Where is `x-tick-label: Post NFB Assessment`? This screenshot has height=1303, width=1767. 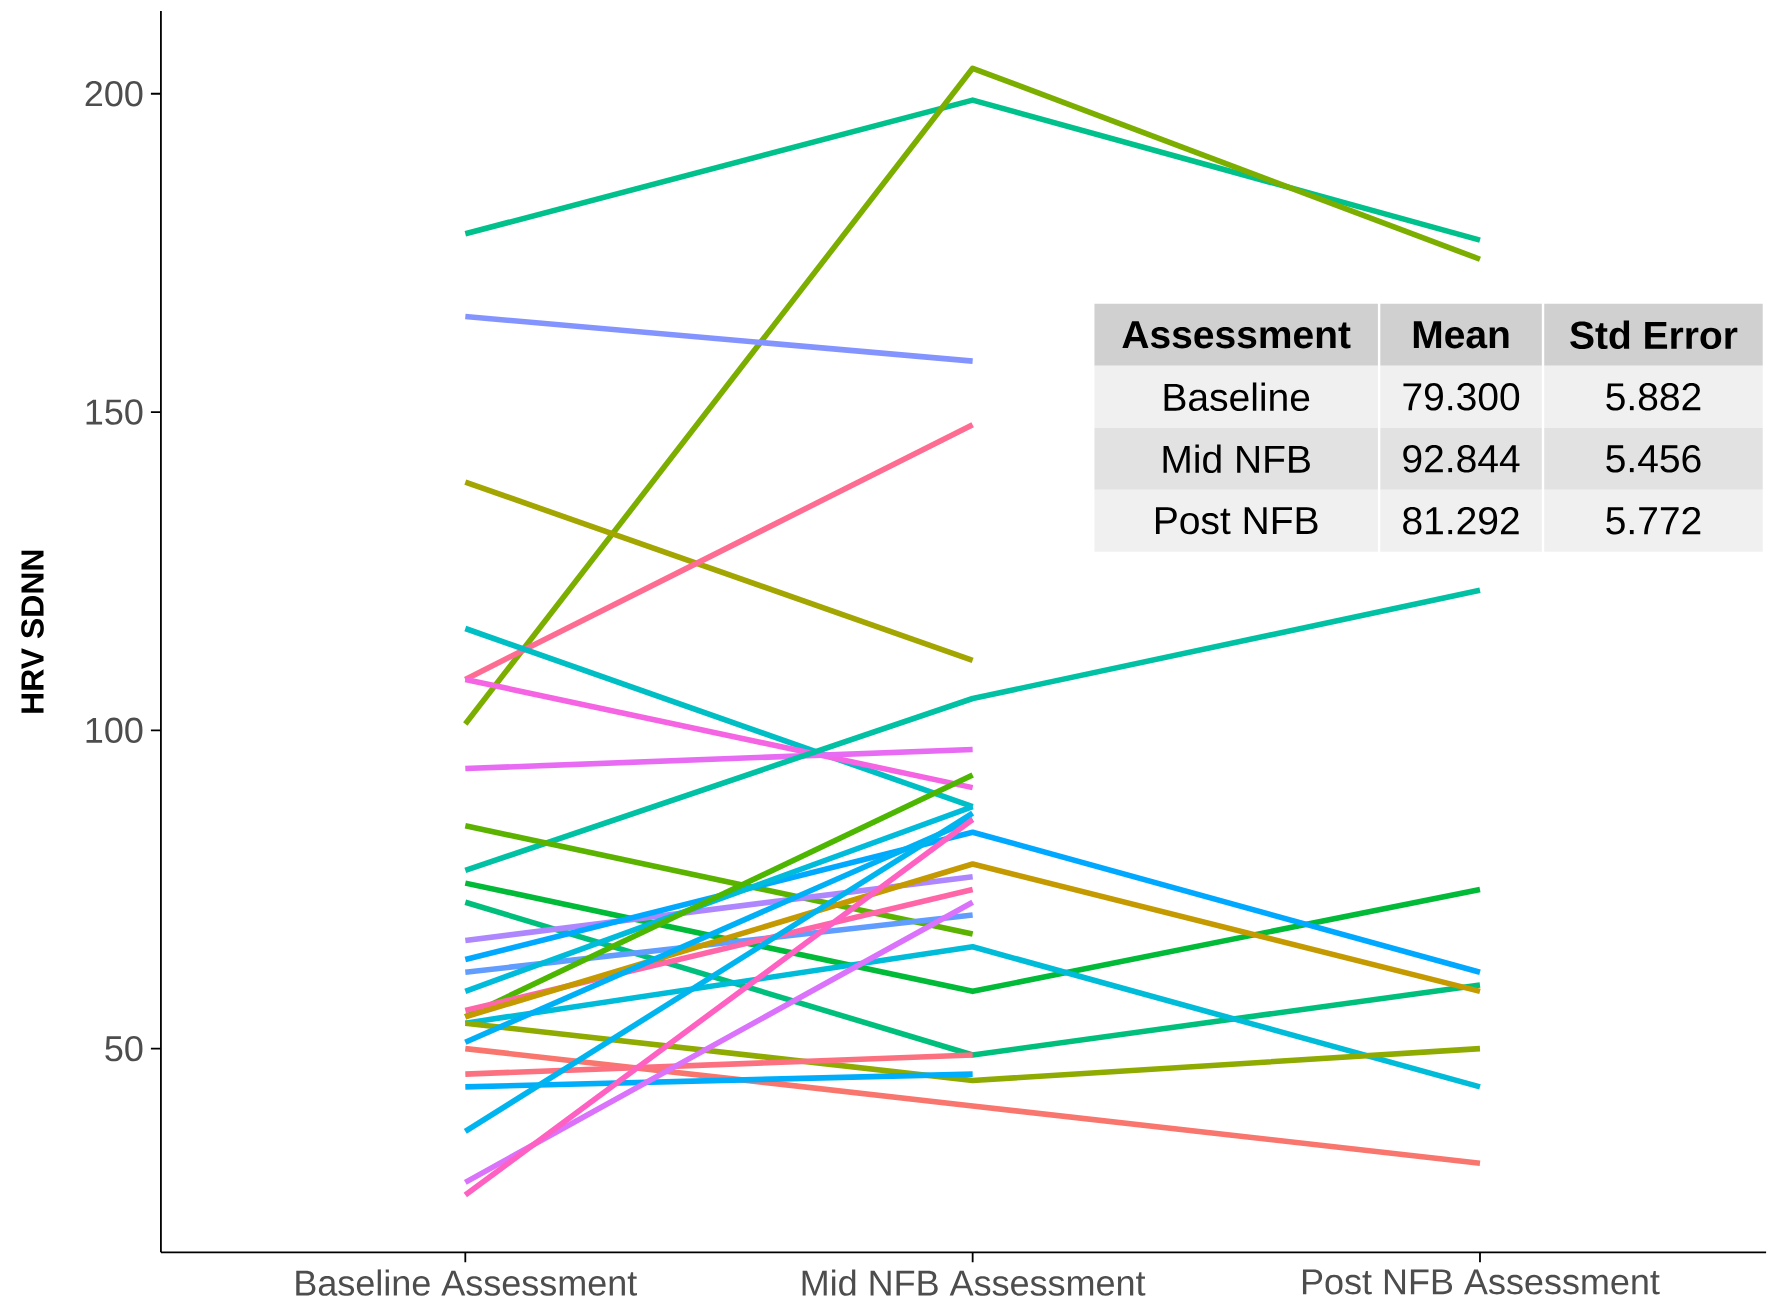
x-tick-label: Post NFB Assessment is located at coordinates (1481, 1282).